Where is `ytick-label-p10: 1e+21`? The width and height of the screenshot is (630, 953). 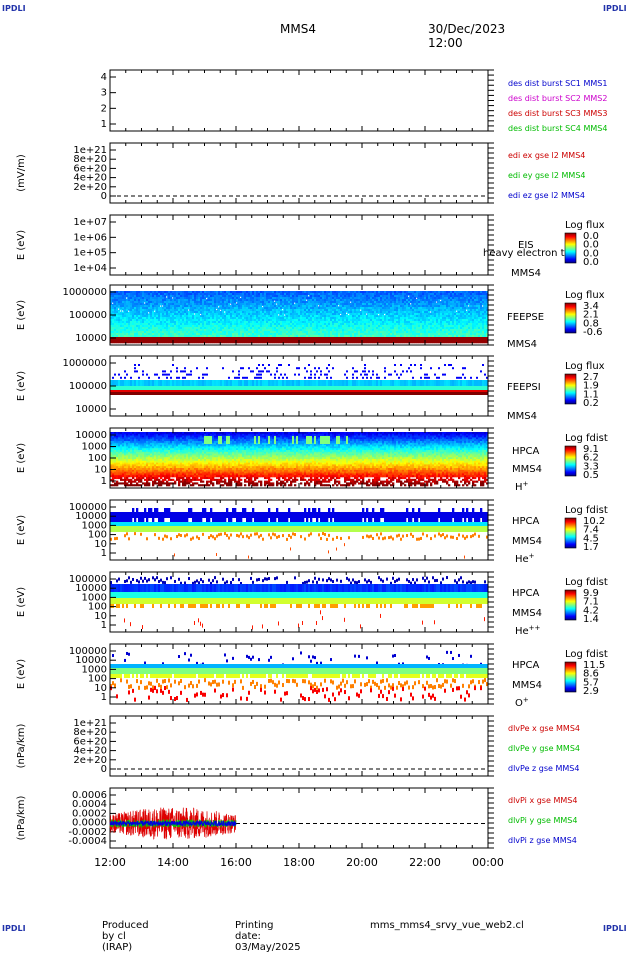 ytick-label-p10: 1e+21 is located at coordinates (90, 723).